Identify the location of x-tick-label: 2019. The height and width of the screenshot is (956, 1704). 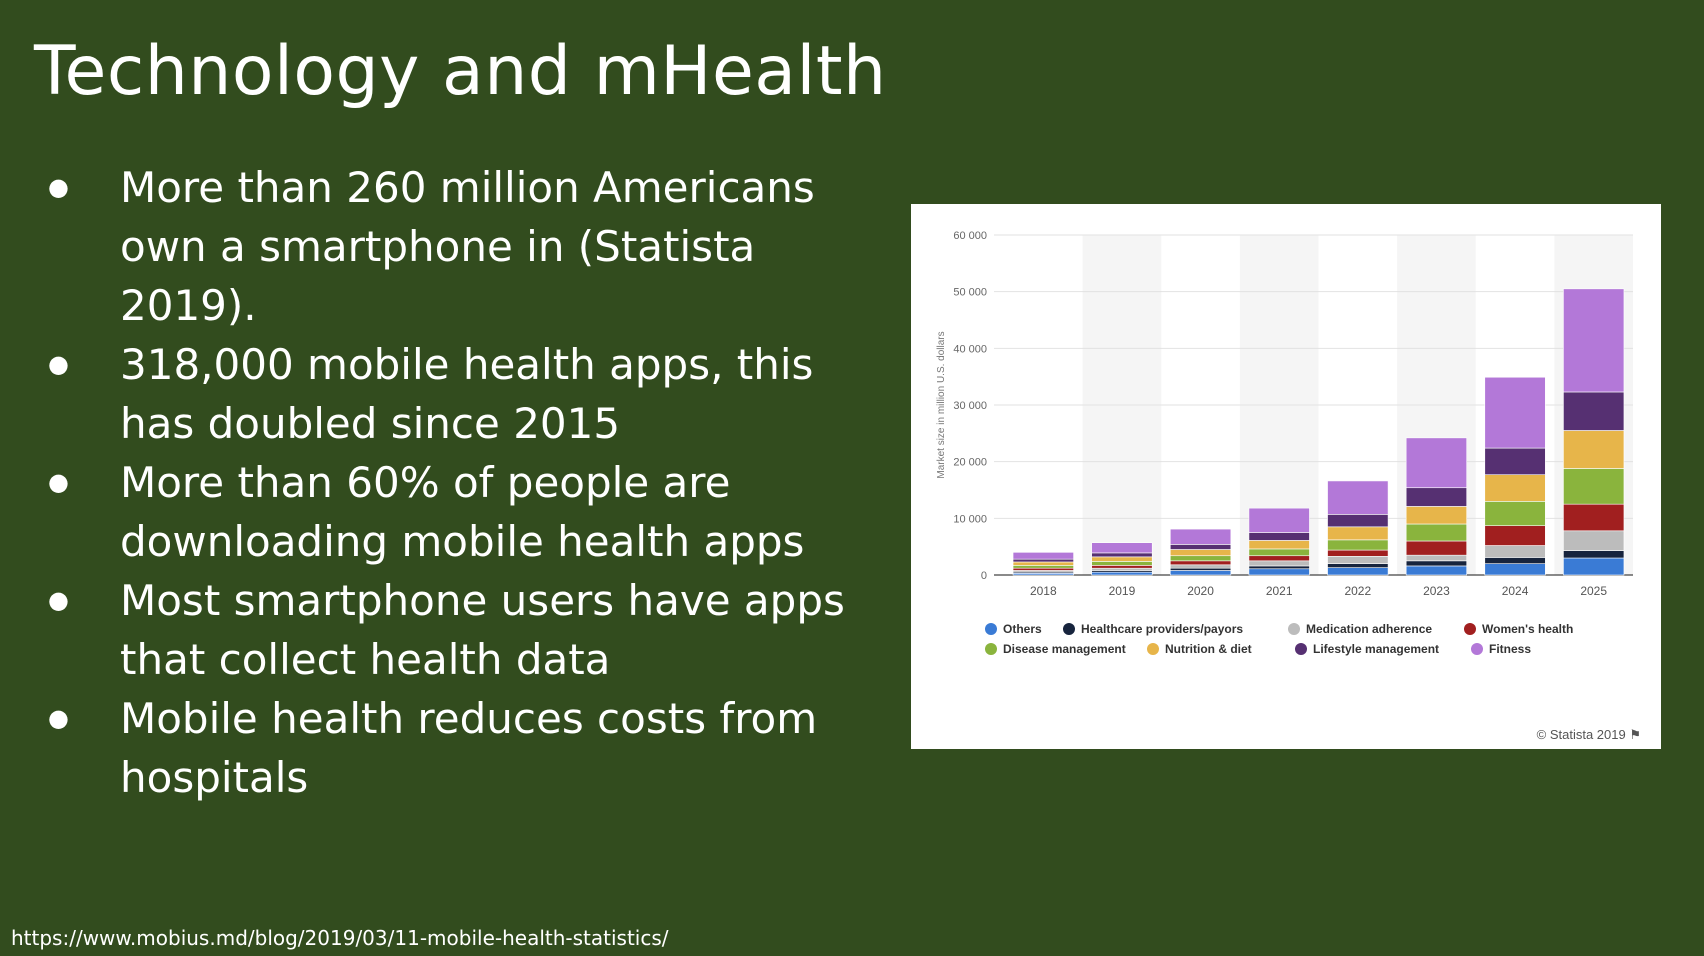
(1122, 591).